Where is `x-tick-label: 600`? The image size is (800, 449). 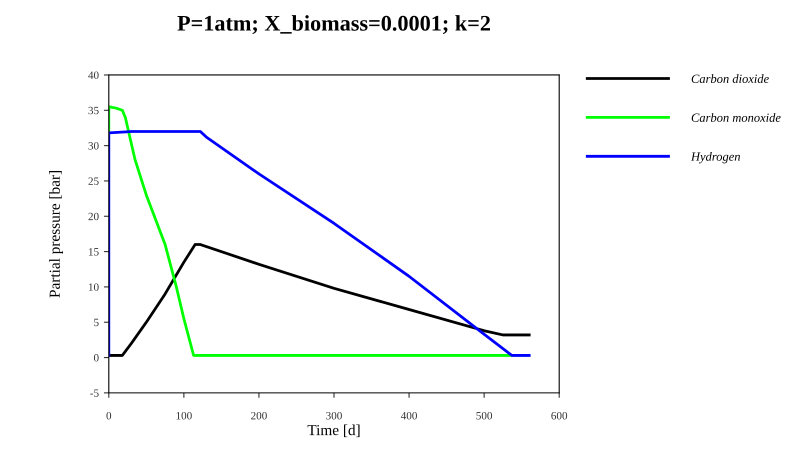 x-tick-label: 600 is located at coordinates (559, 416).